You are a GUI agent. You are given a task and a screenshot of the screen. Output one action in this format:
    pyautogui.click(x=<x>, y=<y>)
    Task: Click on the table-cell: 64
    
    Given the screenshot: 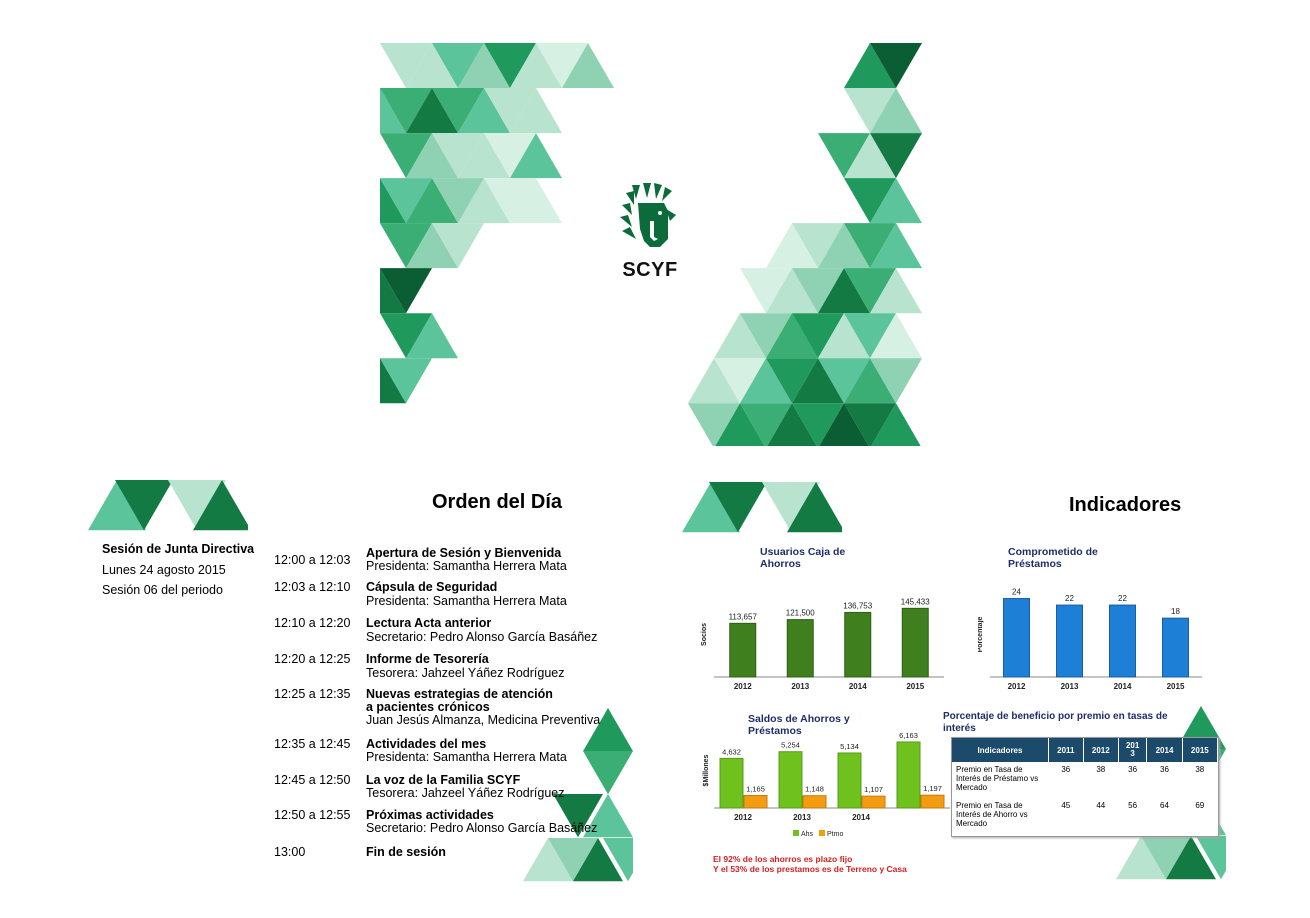 What is the action you would take?
    pyautogui.click(x=1164, y=805)
    